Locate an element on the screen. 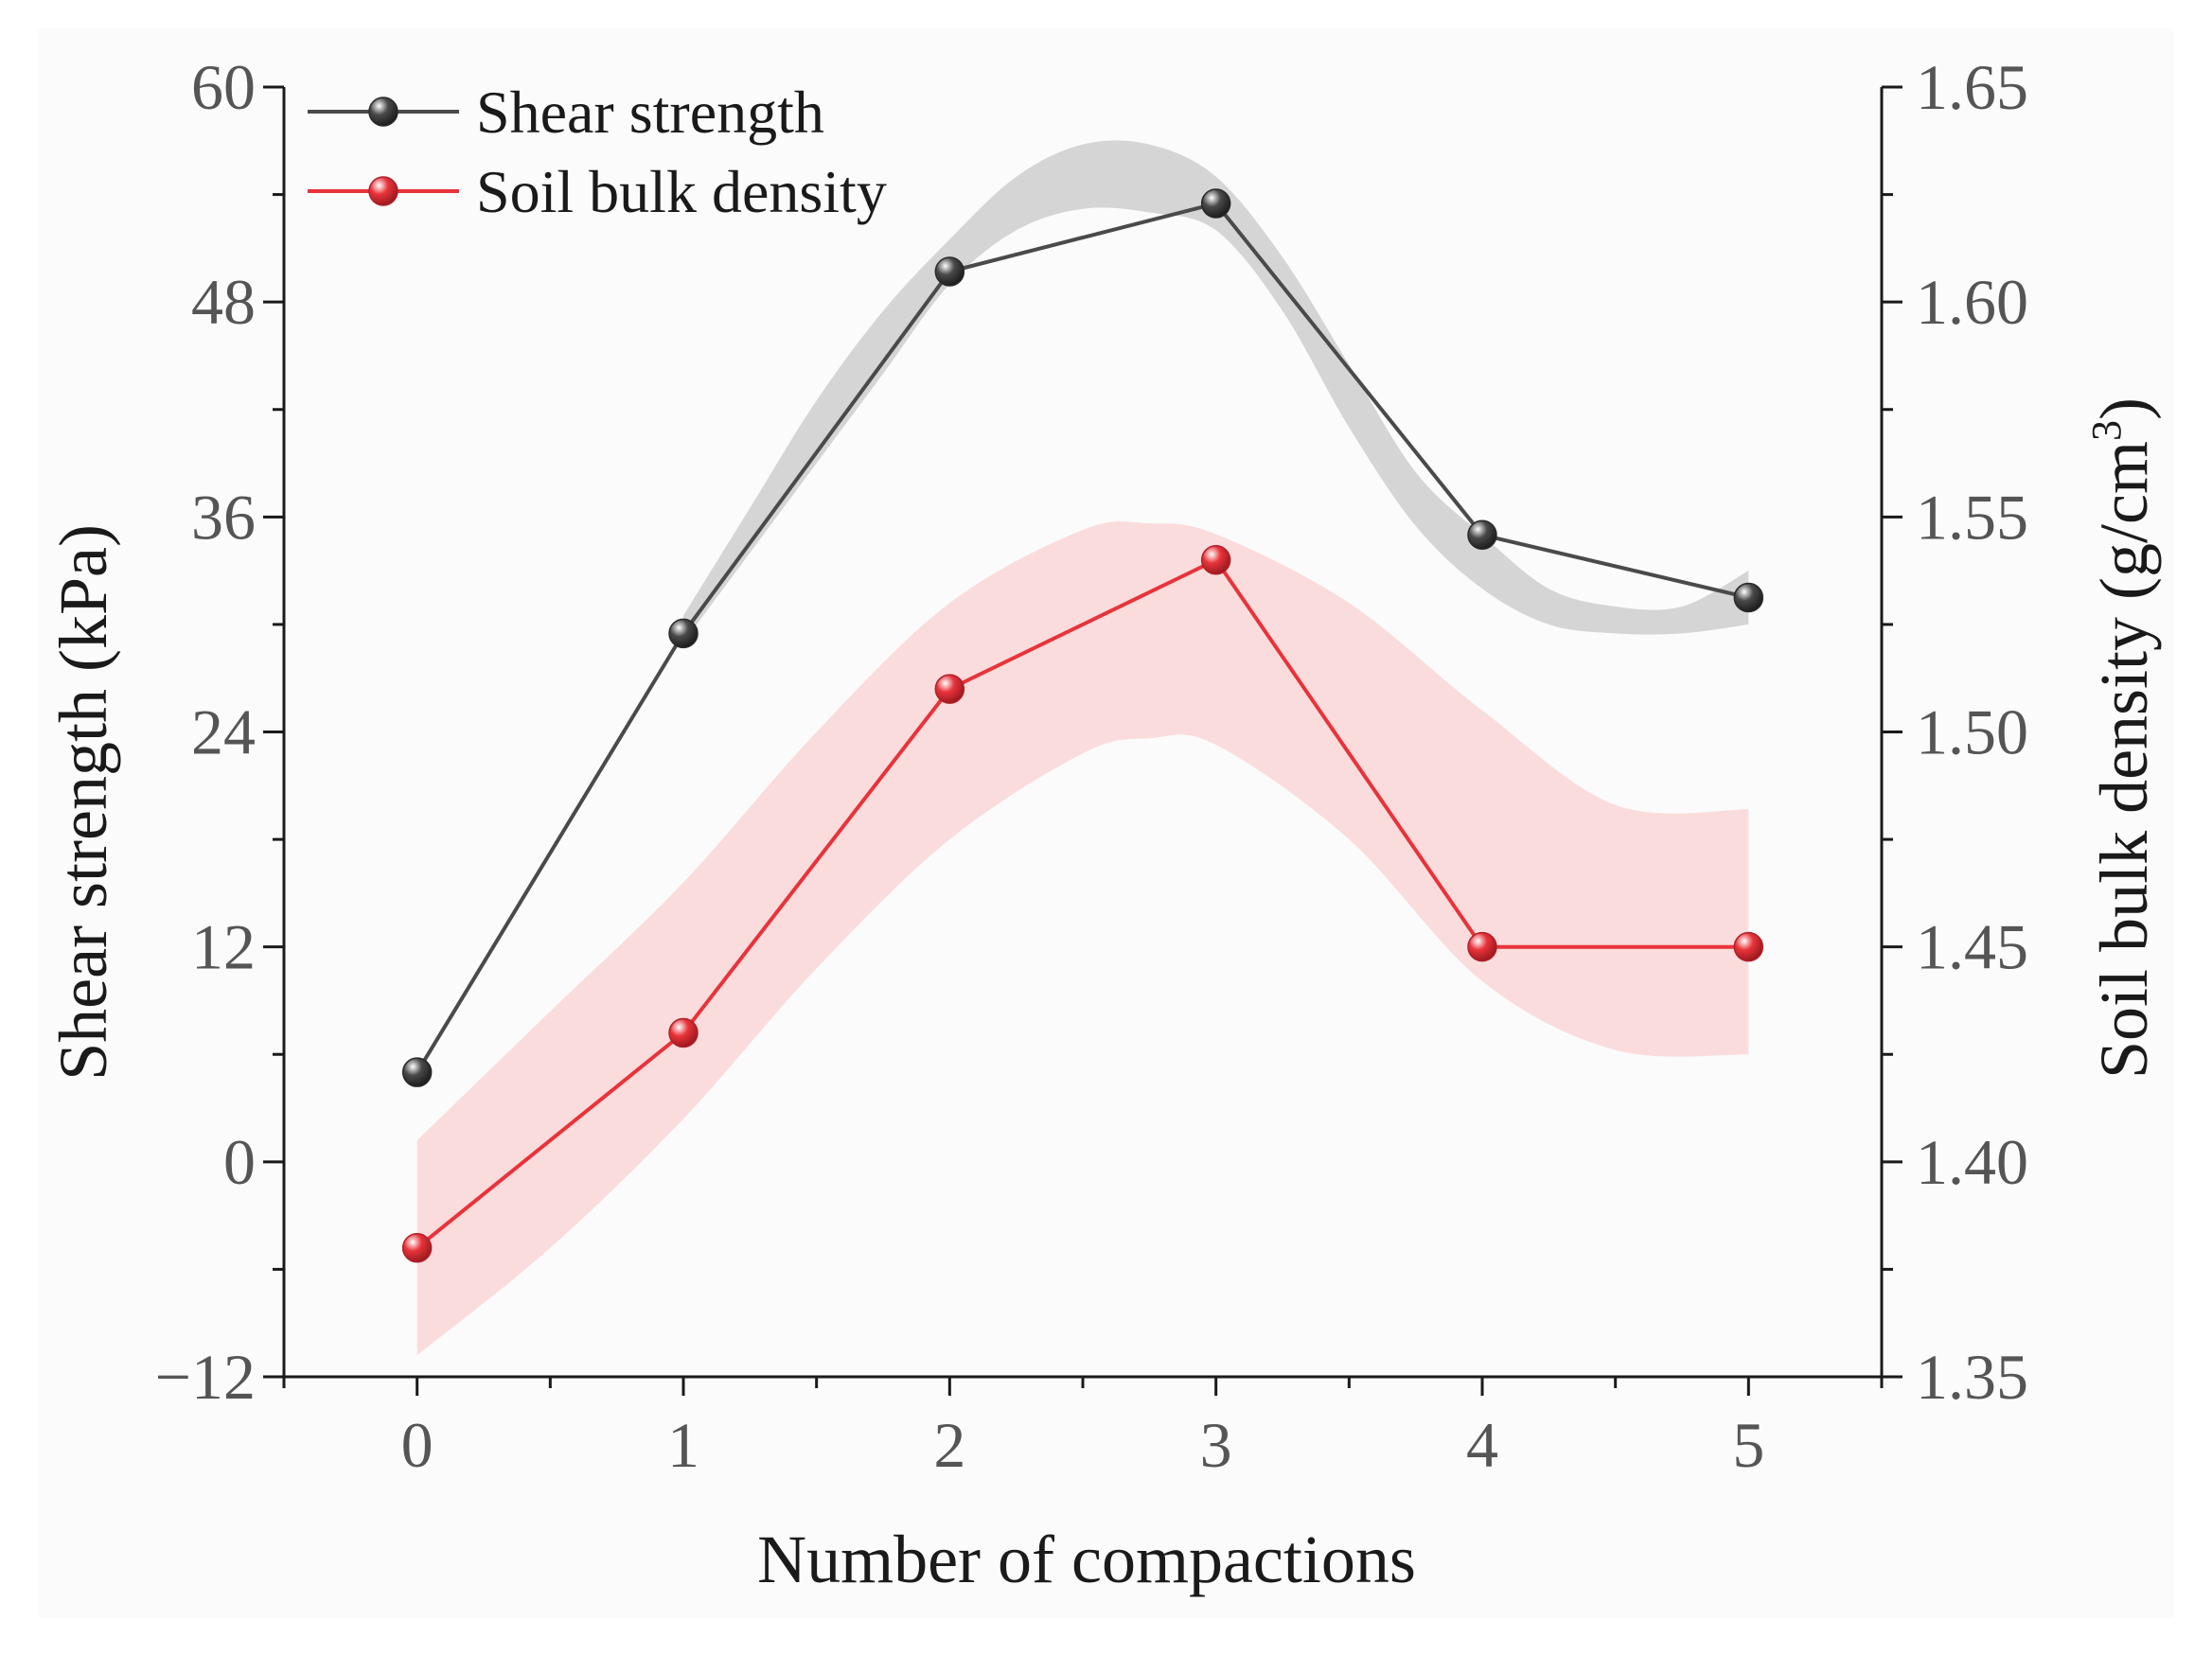  legend-label-shear-strength: Shear strength is located at coordinates (650, 112).